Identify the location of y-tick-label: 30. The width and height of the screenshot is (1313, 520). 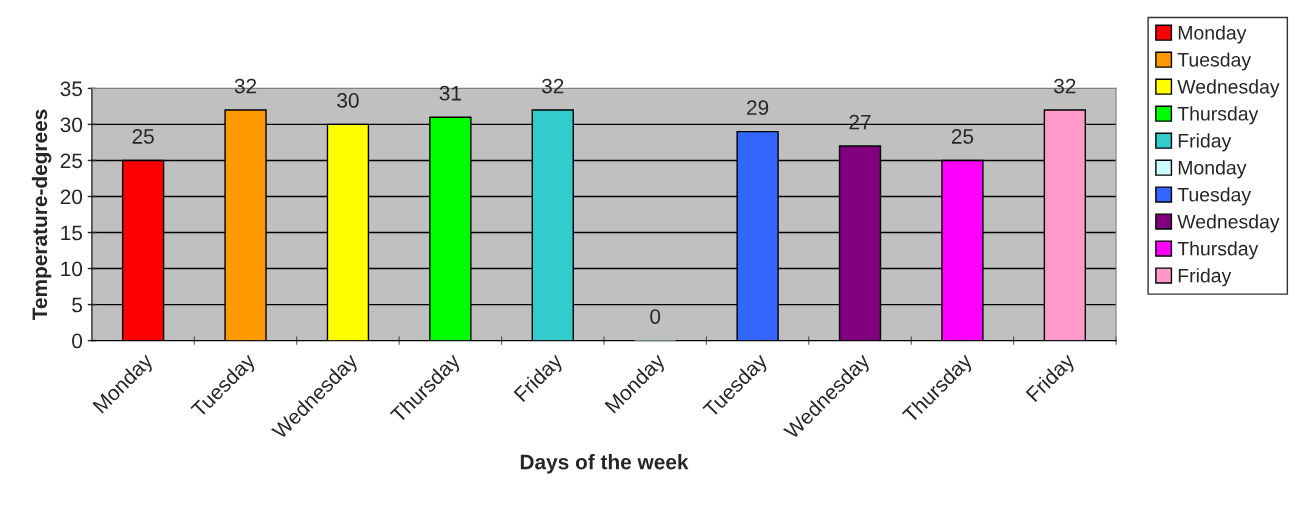
(71, 125).